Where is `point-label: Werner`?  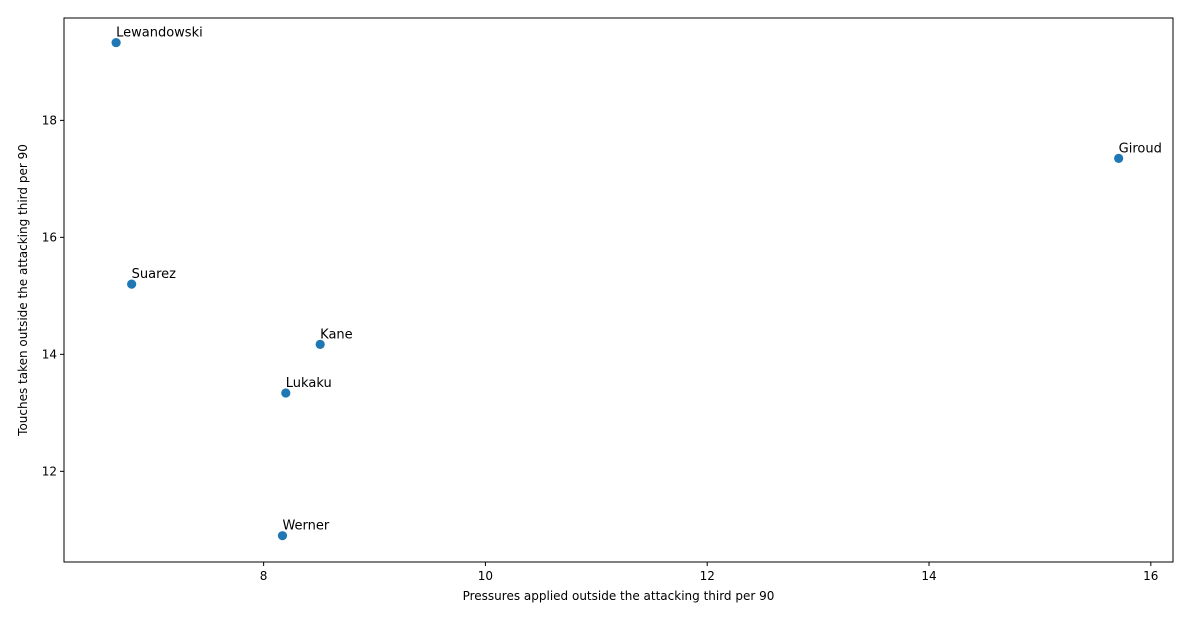 point-label: Werner is located at coordinates (305, 526).